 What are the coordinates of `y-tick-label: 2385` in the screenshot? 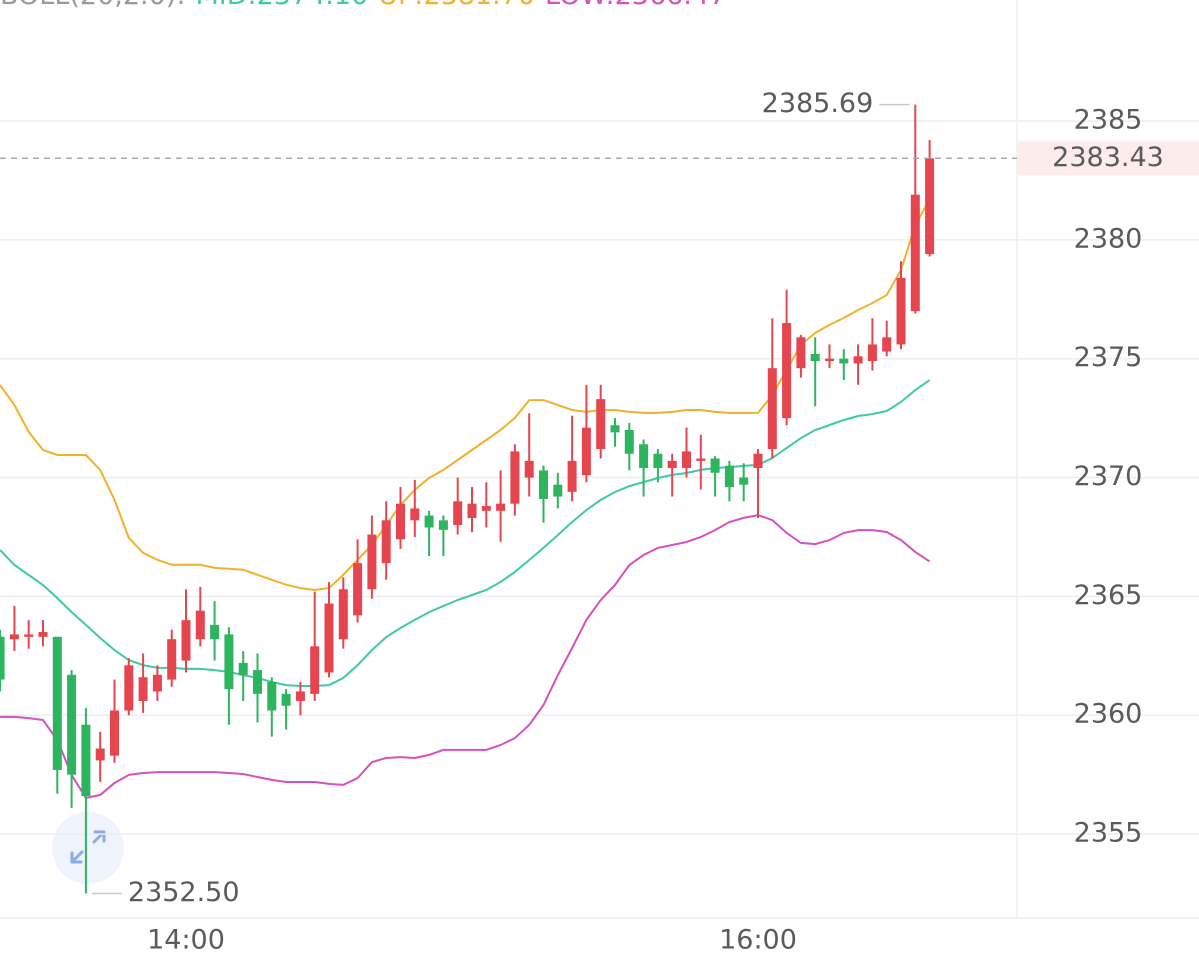 It's located at (1108, 119).